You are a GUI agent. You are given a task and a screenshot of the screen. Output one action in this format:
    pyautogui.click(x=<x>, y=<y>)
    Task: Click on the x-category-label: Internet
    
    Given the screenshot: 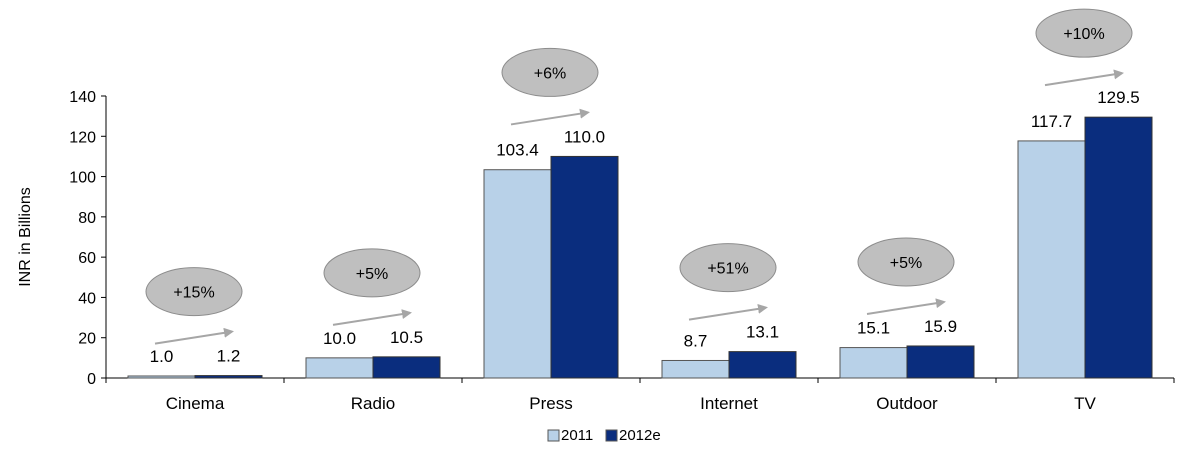 What is the action you would take?
    pyautogui.click(x=729, y=403)
    